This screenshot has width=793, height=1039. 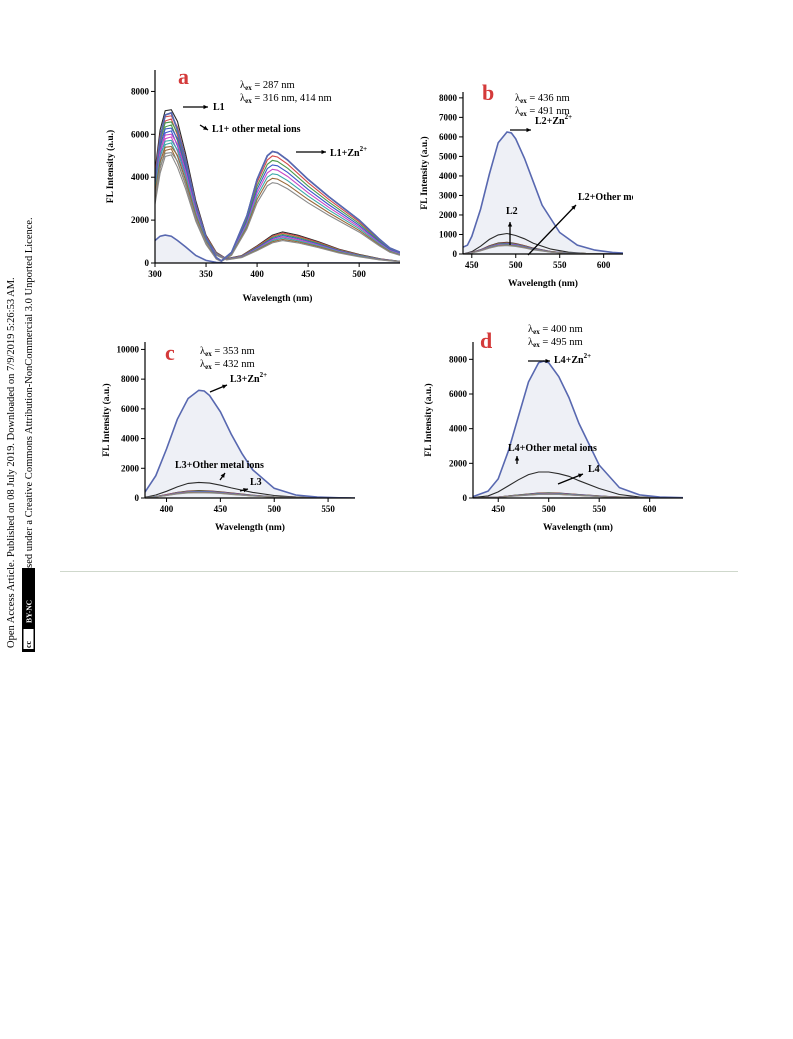 I want to click on cc-logo-icon: cc, so click(x=28, y=644).